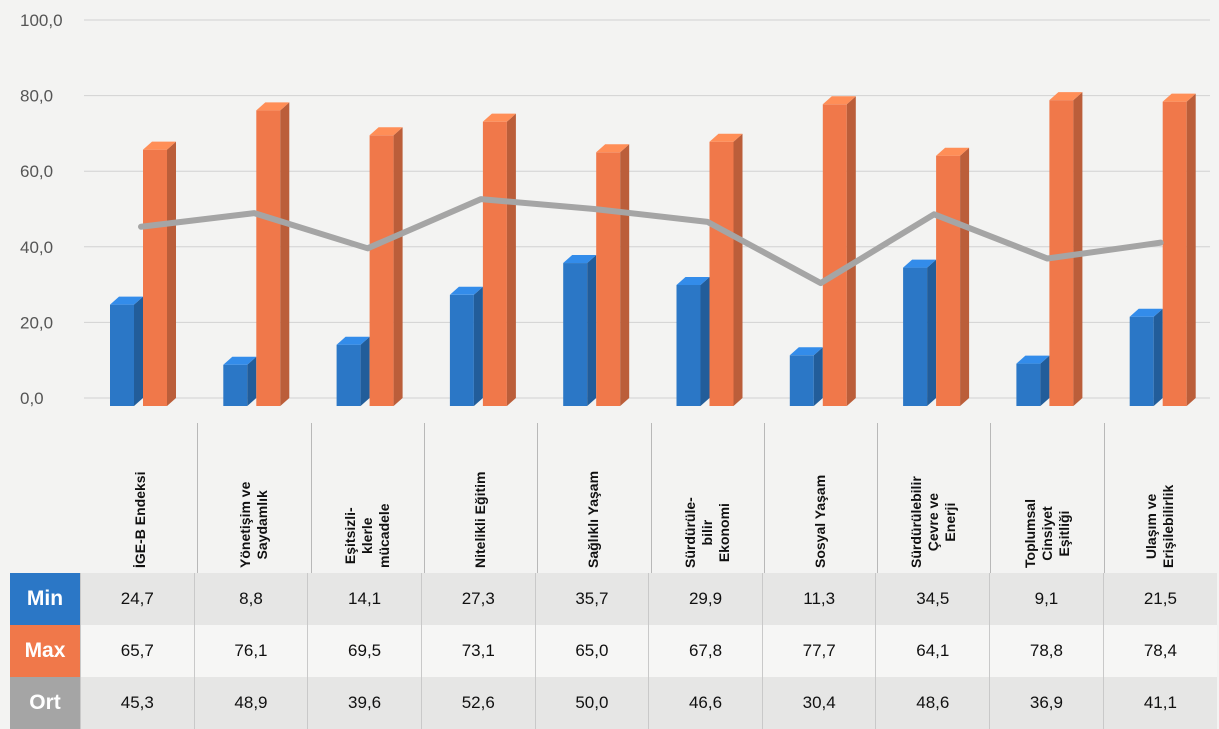  What do you see at coordinates (1046, 599) in the screenshot?
I see `table-cell: 9,1` at bounding box center [1046, 599].